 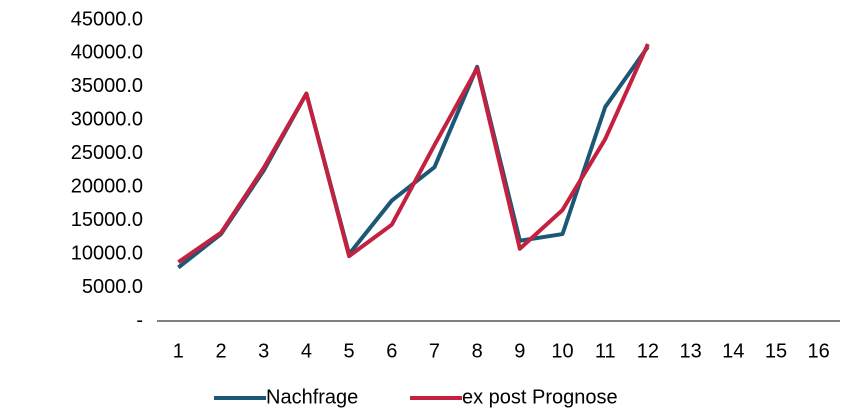 What do you see at coordinates (562, 351) in the screenshot?
I see `x-tick-label: 10` at bounding box center [562, 351].